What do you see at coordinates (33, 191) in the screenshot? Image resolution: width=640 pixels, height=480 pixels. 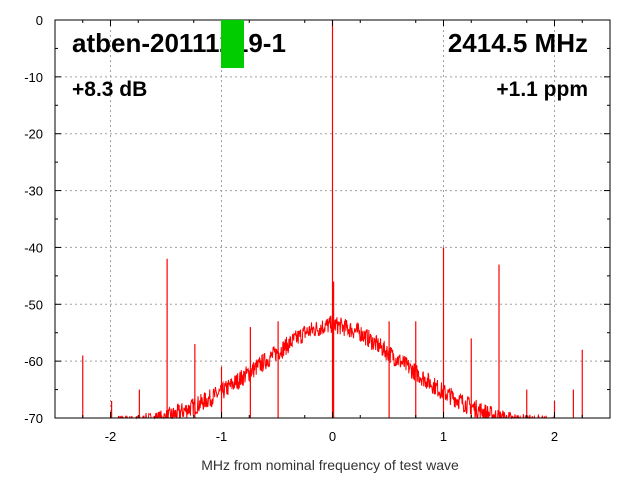 I see `y-tick-label: -30` at bounding box center [33, 191].